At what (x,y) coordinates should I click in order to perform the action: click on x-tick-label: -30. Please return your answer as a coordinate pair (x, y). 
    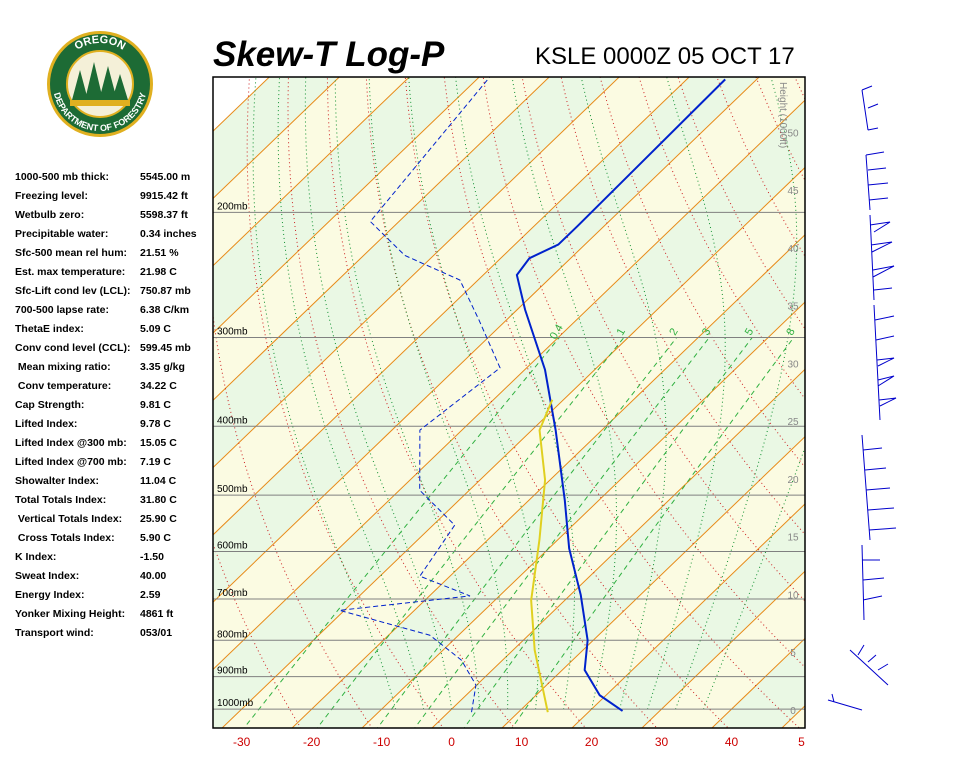
    Looking at the image, I should click on (242, 742).